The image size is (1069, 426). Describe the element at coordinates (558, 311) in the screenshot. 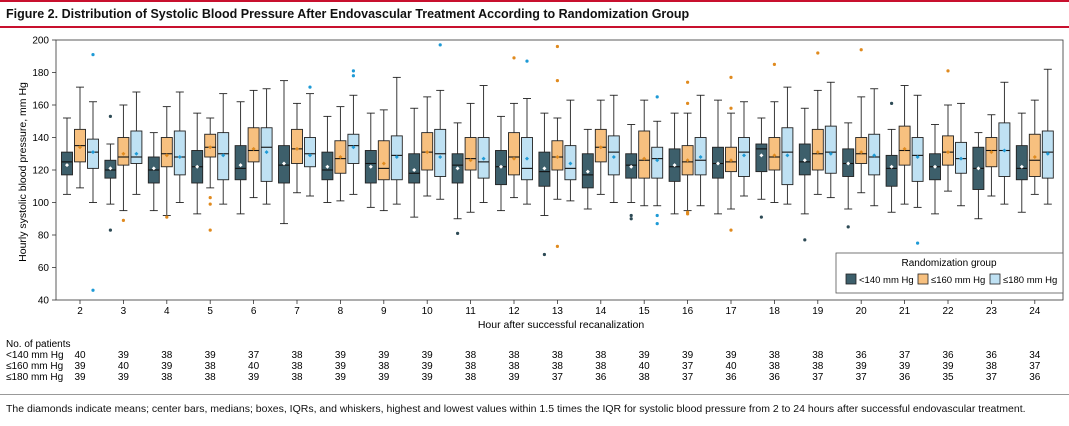

I see `x-tick-label: 13` at that location.